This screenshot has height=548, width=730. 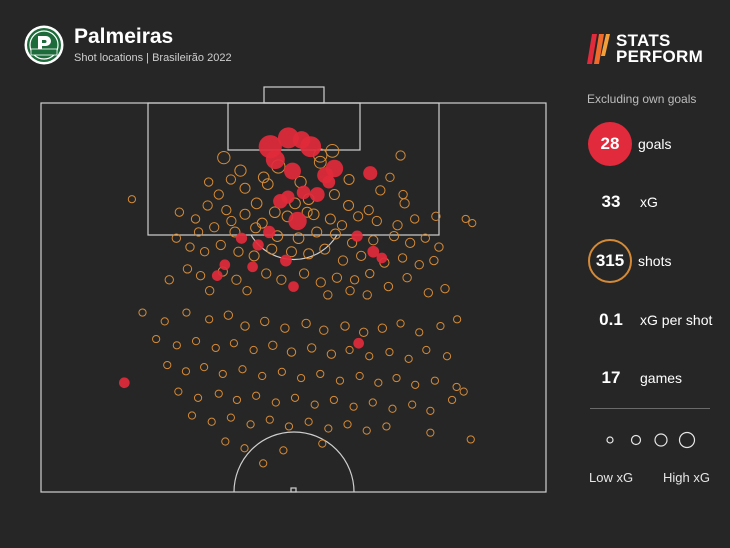 I want to click on goals-label: goals, so click(x=655, y=144).